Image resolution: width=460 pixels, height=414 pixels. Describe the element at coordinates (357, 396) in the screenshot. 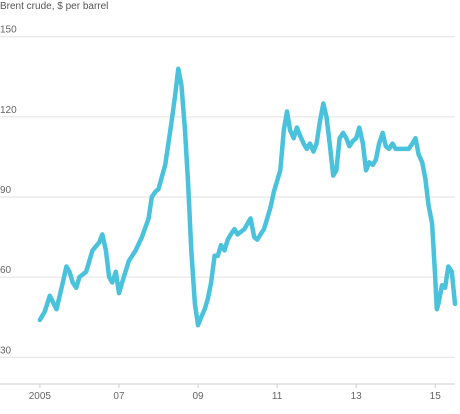

I see `x-tick-label-13: 13` at that location.